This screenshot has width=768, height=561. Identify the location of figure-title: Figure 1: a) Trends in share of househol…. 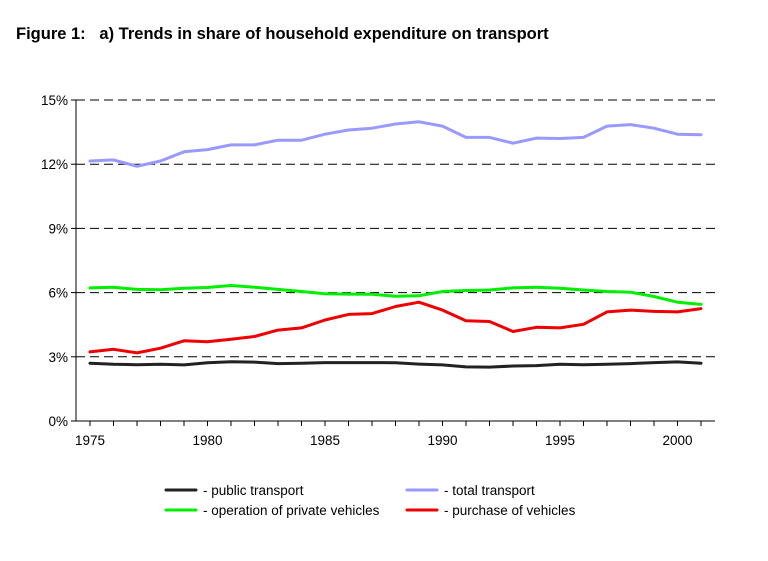
(282, 34).